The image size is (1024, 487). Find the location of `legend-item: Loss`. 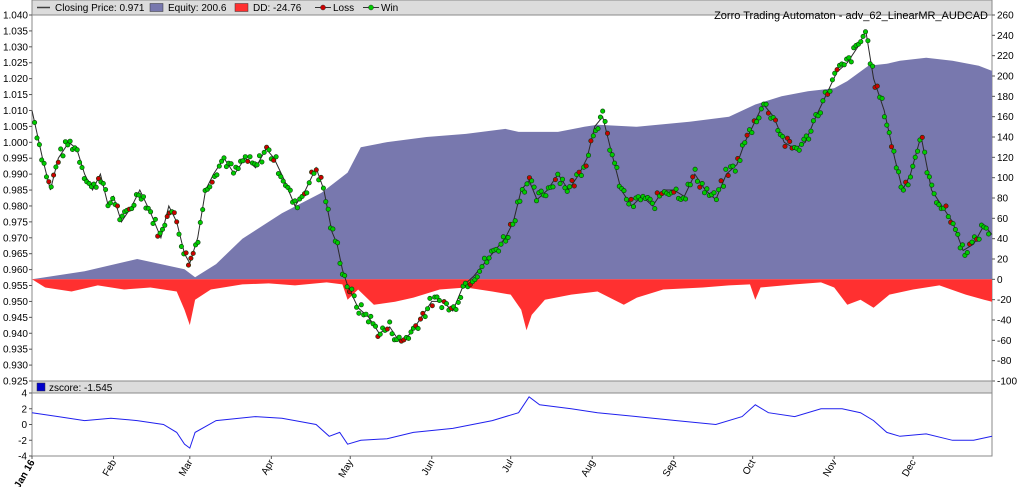

legend-item: Loss is located at coordinates (334, 8).